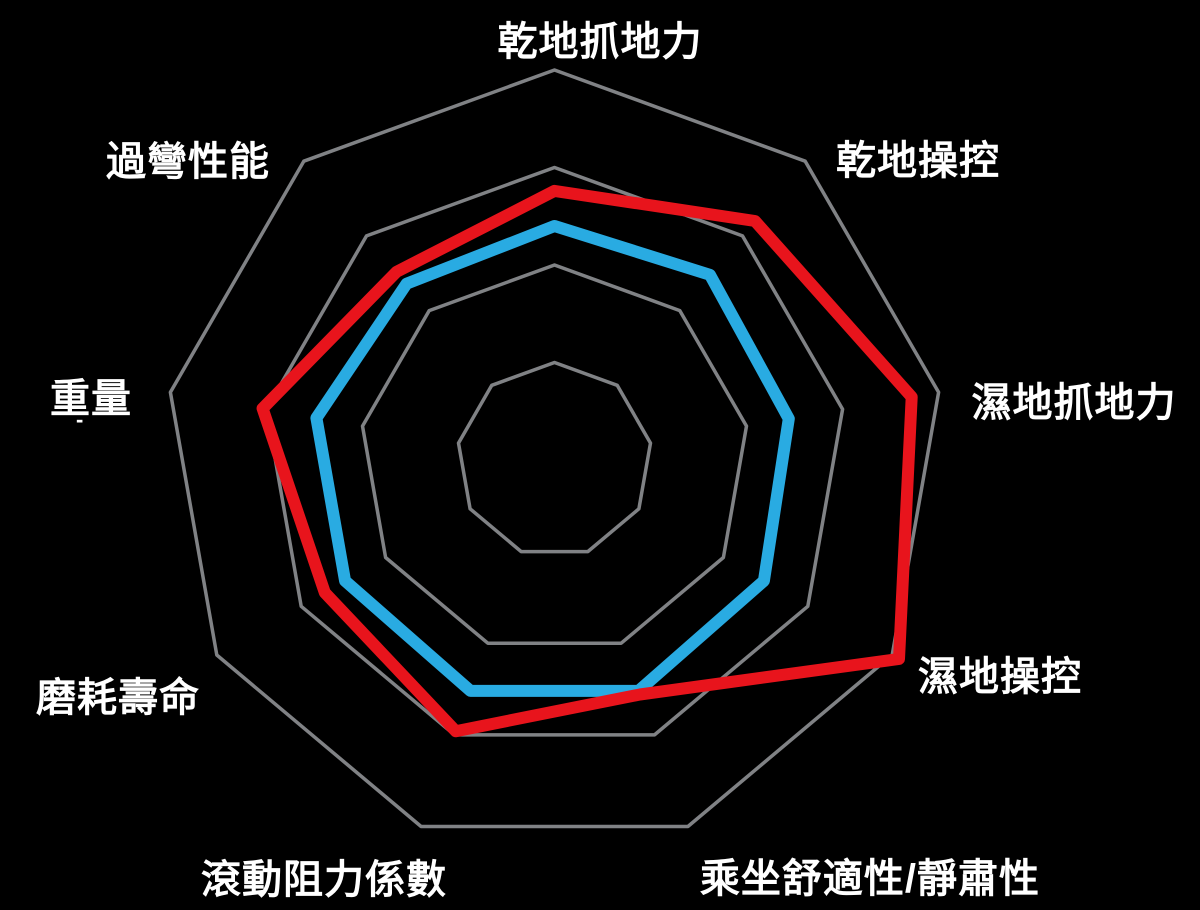  What do you see at coordinates (91, 399) in the screenshot?
I see `axis-label-weight: 重量` at bounding box center [91, 399].